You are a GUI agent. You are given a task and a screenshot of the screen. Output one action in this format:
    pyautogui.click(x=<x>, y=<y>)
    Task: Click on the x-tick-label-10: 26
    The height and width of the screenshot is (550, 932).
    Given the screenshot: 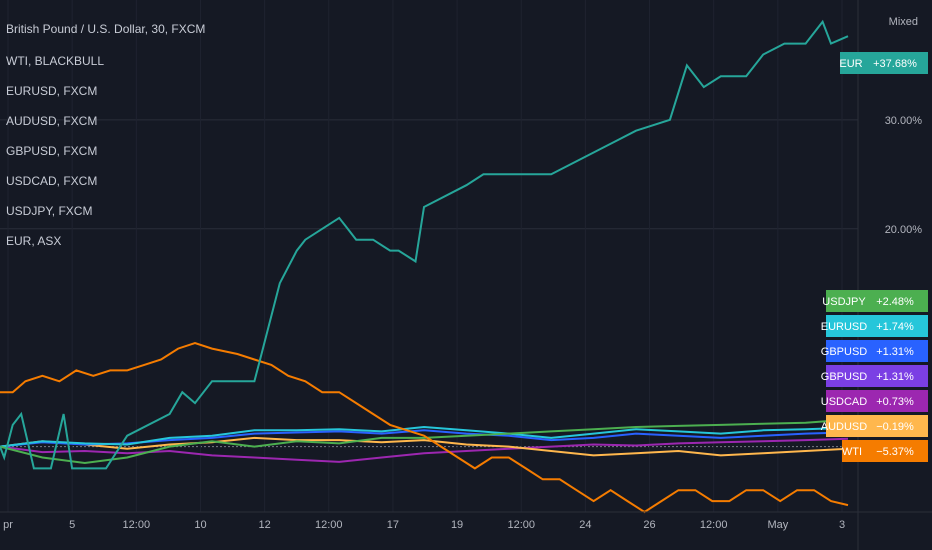 What is the action you would take?
    pyautogui.click(x=649, y=525)
    